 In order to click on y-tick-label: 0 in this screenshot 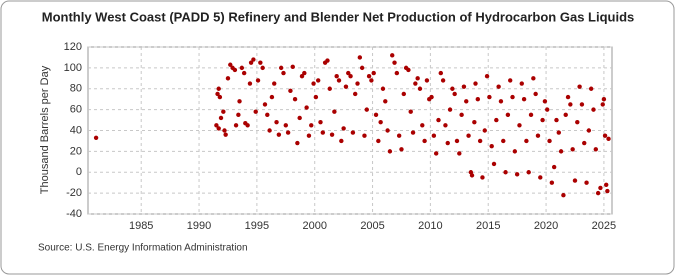, I will do `click(79, 172)`.